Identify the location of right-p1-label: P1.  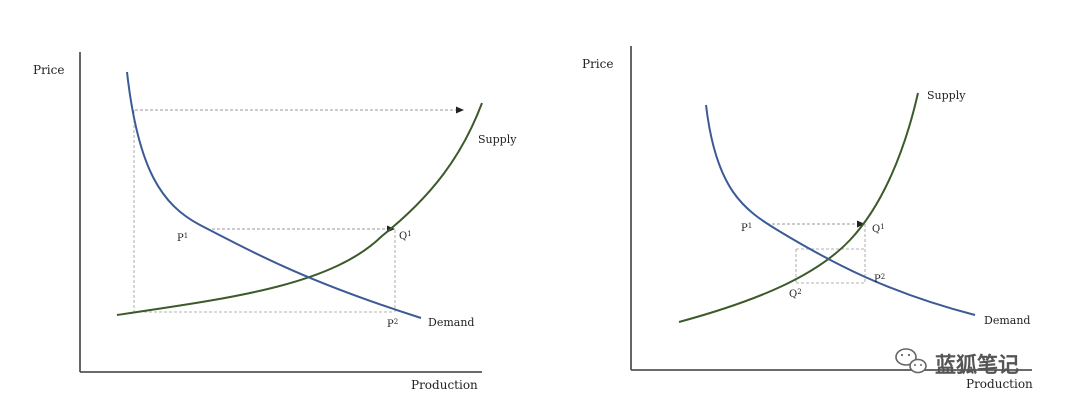
(746, 228).